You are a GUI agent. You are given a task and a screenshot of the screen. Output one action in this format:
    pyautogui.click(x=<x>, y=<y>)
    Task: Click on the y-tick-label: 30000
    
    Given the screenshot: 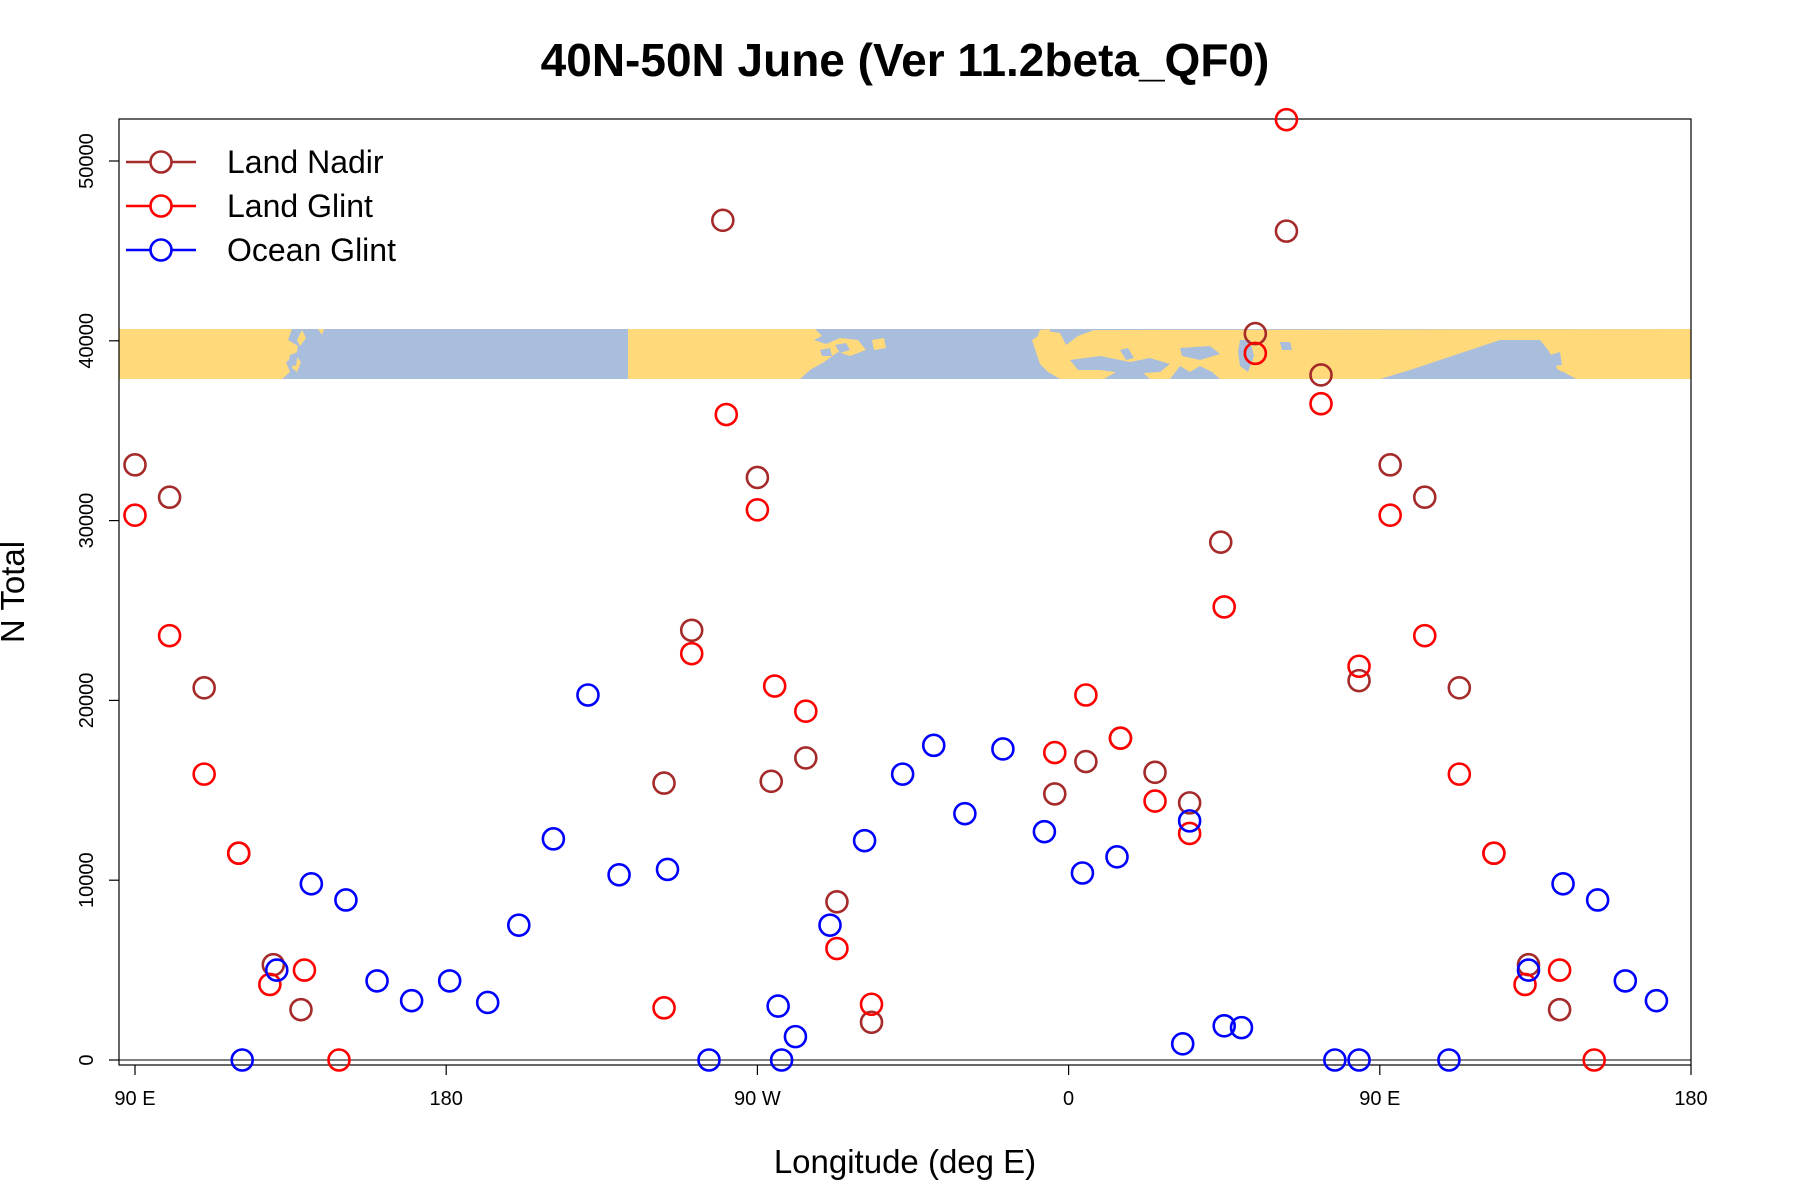 What is the action you would take?
    pyautogui.click(x=87, y=521)
    